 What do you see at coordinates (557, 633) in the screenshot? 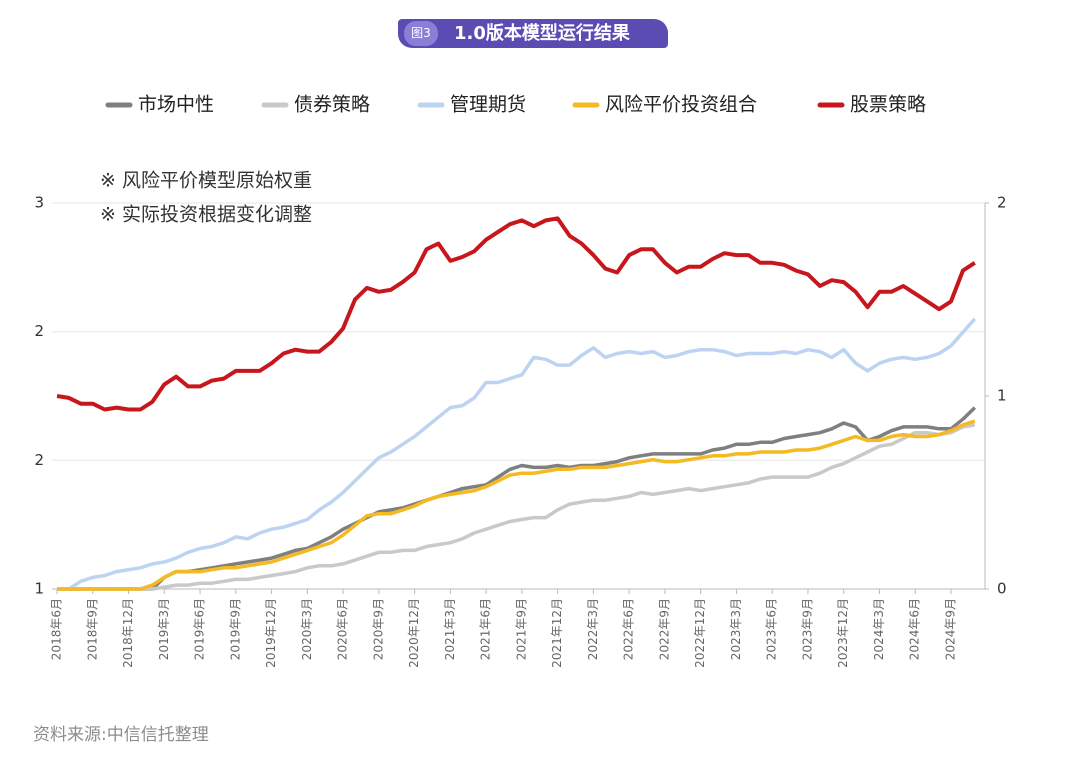
I see `x-tick-label: 2021年12月` at bounding box center [557, 633].